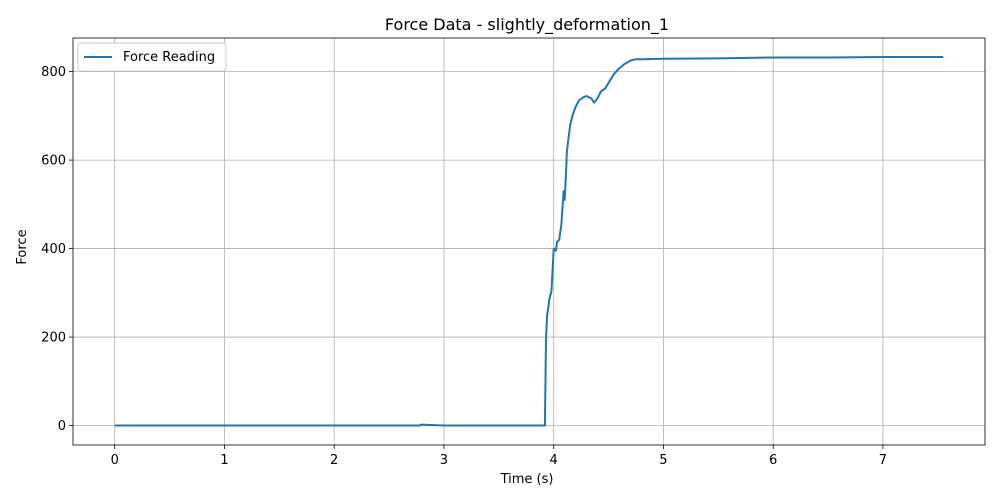 This screenshot has height=500, width=1000. Describe the element at coordinates (53, 72) in the screenshot. I see `y-tick-label: 800` at that location.